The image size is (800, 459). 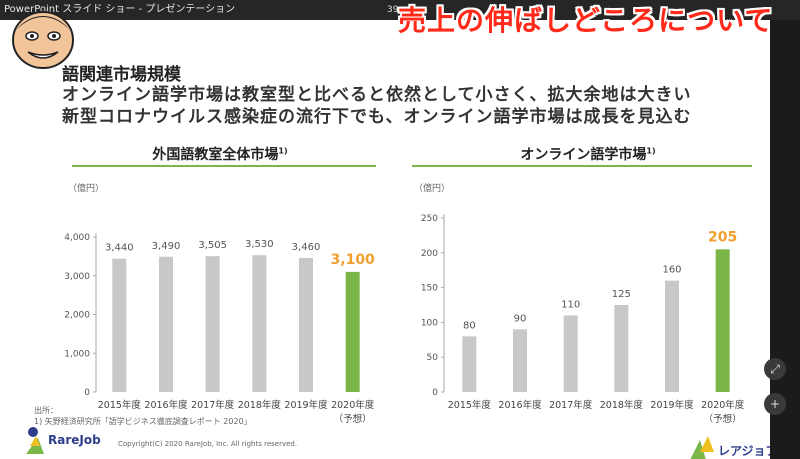 I want to click on chart2-value-label: 160, so click(x=671, y=270).